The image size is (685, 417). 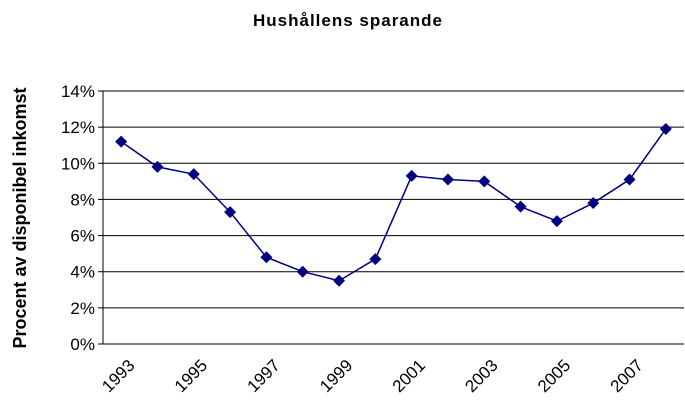 I want to click on y-tick-label: 0%, so click(x=82, y=344).